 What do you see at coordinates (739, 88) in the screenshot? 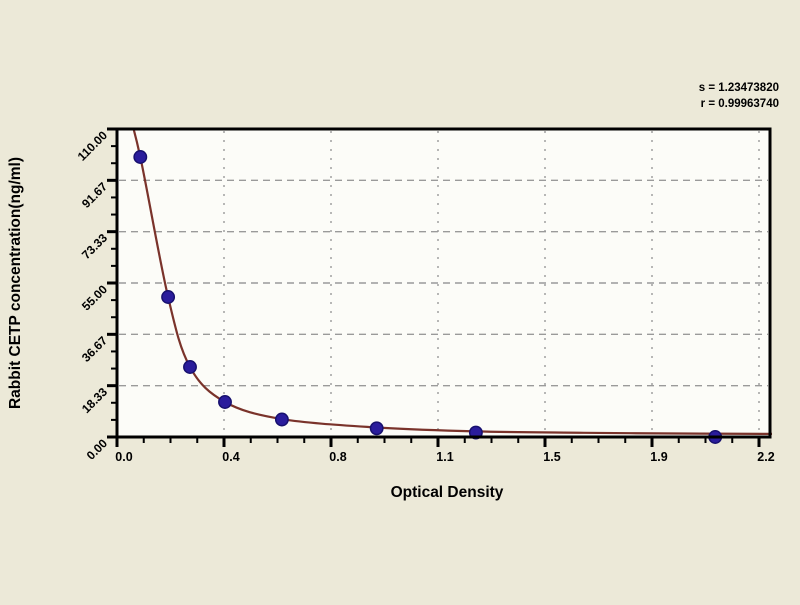
I see `stat-s-value: s = 1.23473820` at bounding box center [739, 88].